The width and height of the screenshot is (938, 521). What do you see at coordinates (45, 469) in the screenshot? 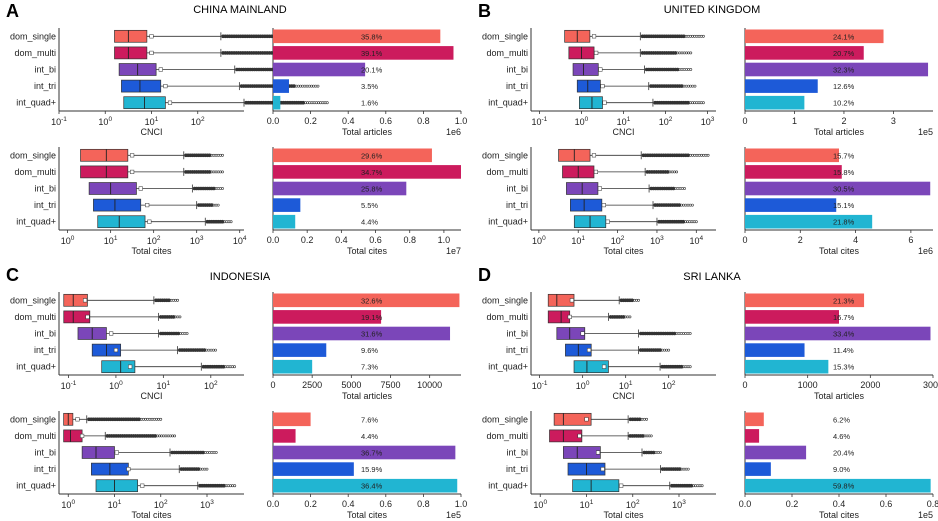
I see `panel-c-r1-box-cat-label: int_tri` at bounding box center [45, 469].